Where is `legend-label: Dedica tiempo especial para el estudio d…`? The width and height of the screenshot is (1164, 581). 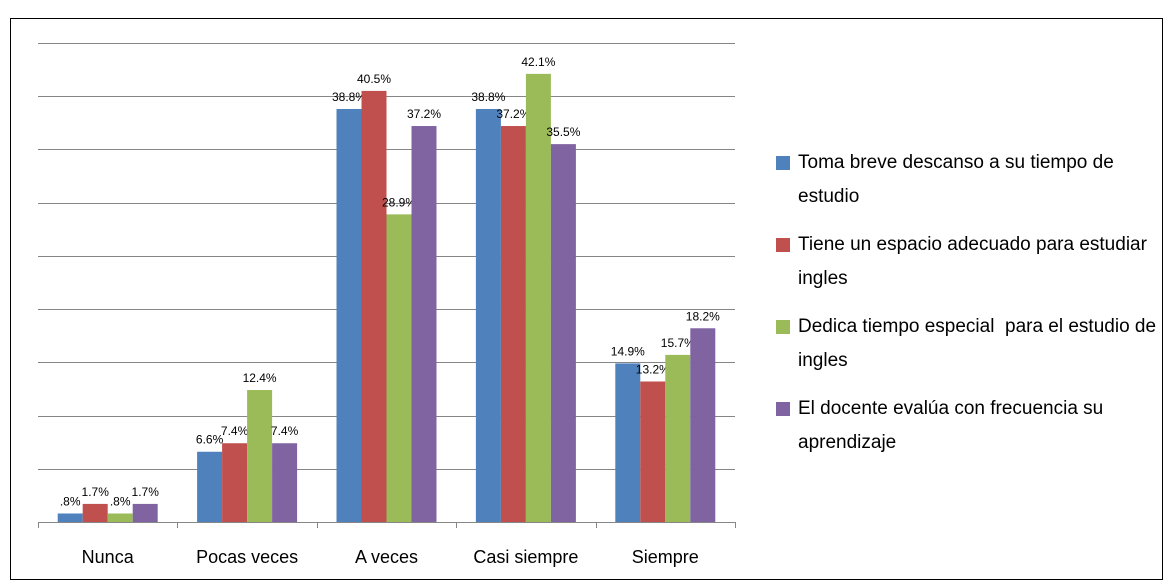 legend-label: Dedica tiempo especial para el estudio d… is located at coordinates (980, 343).